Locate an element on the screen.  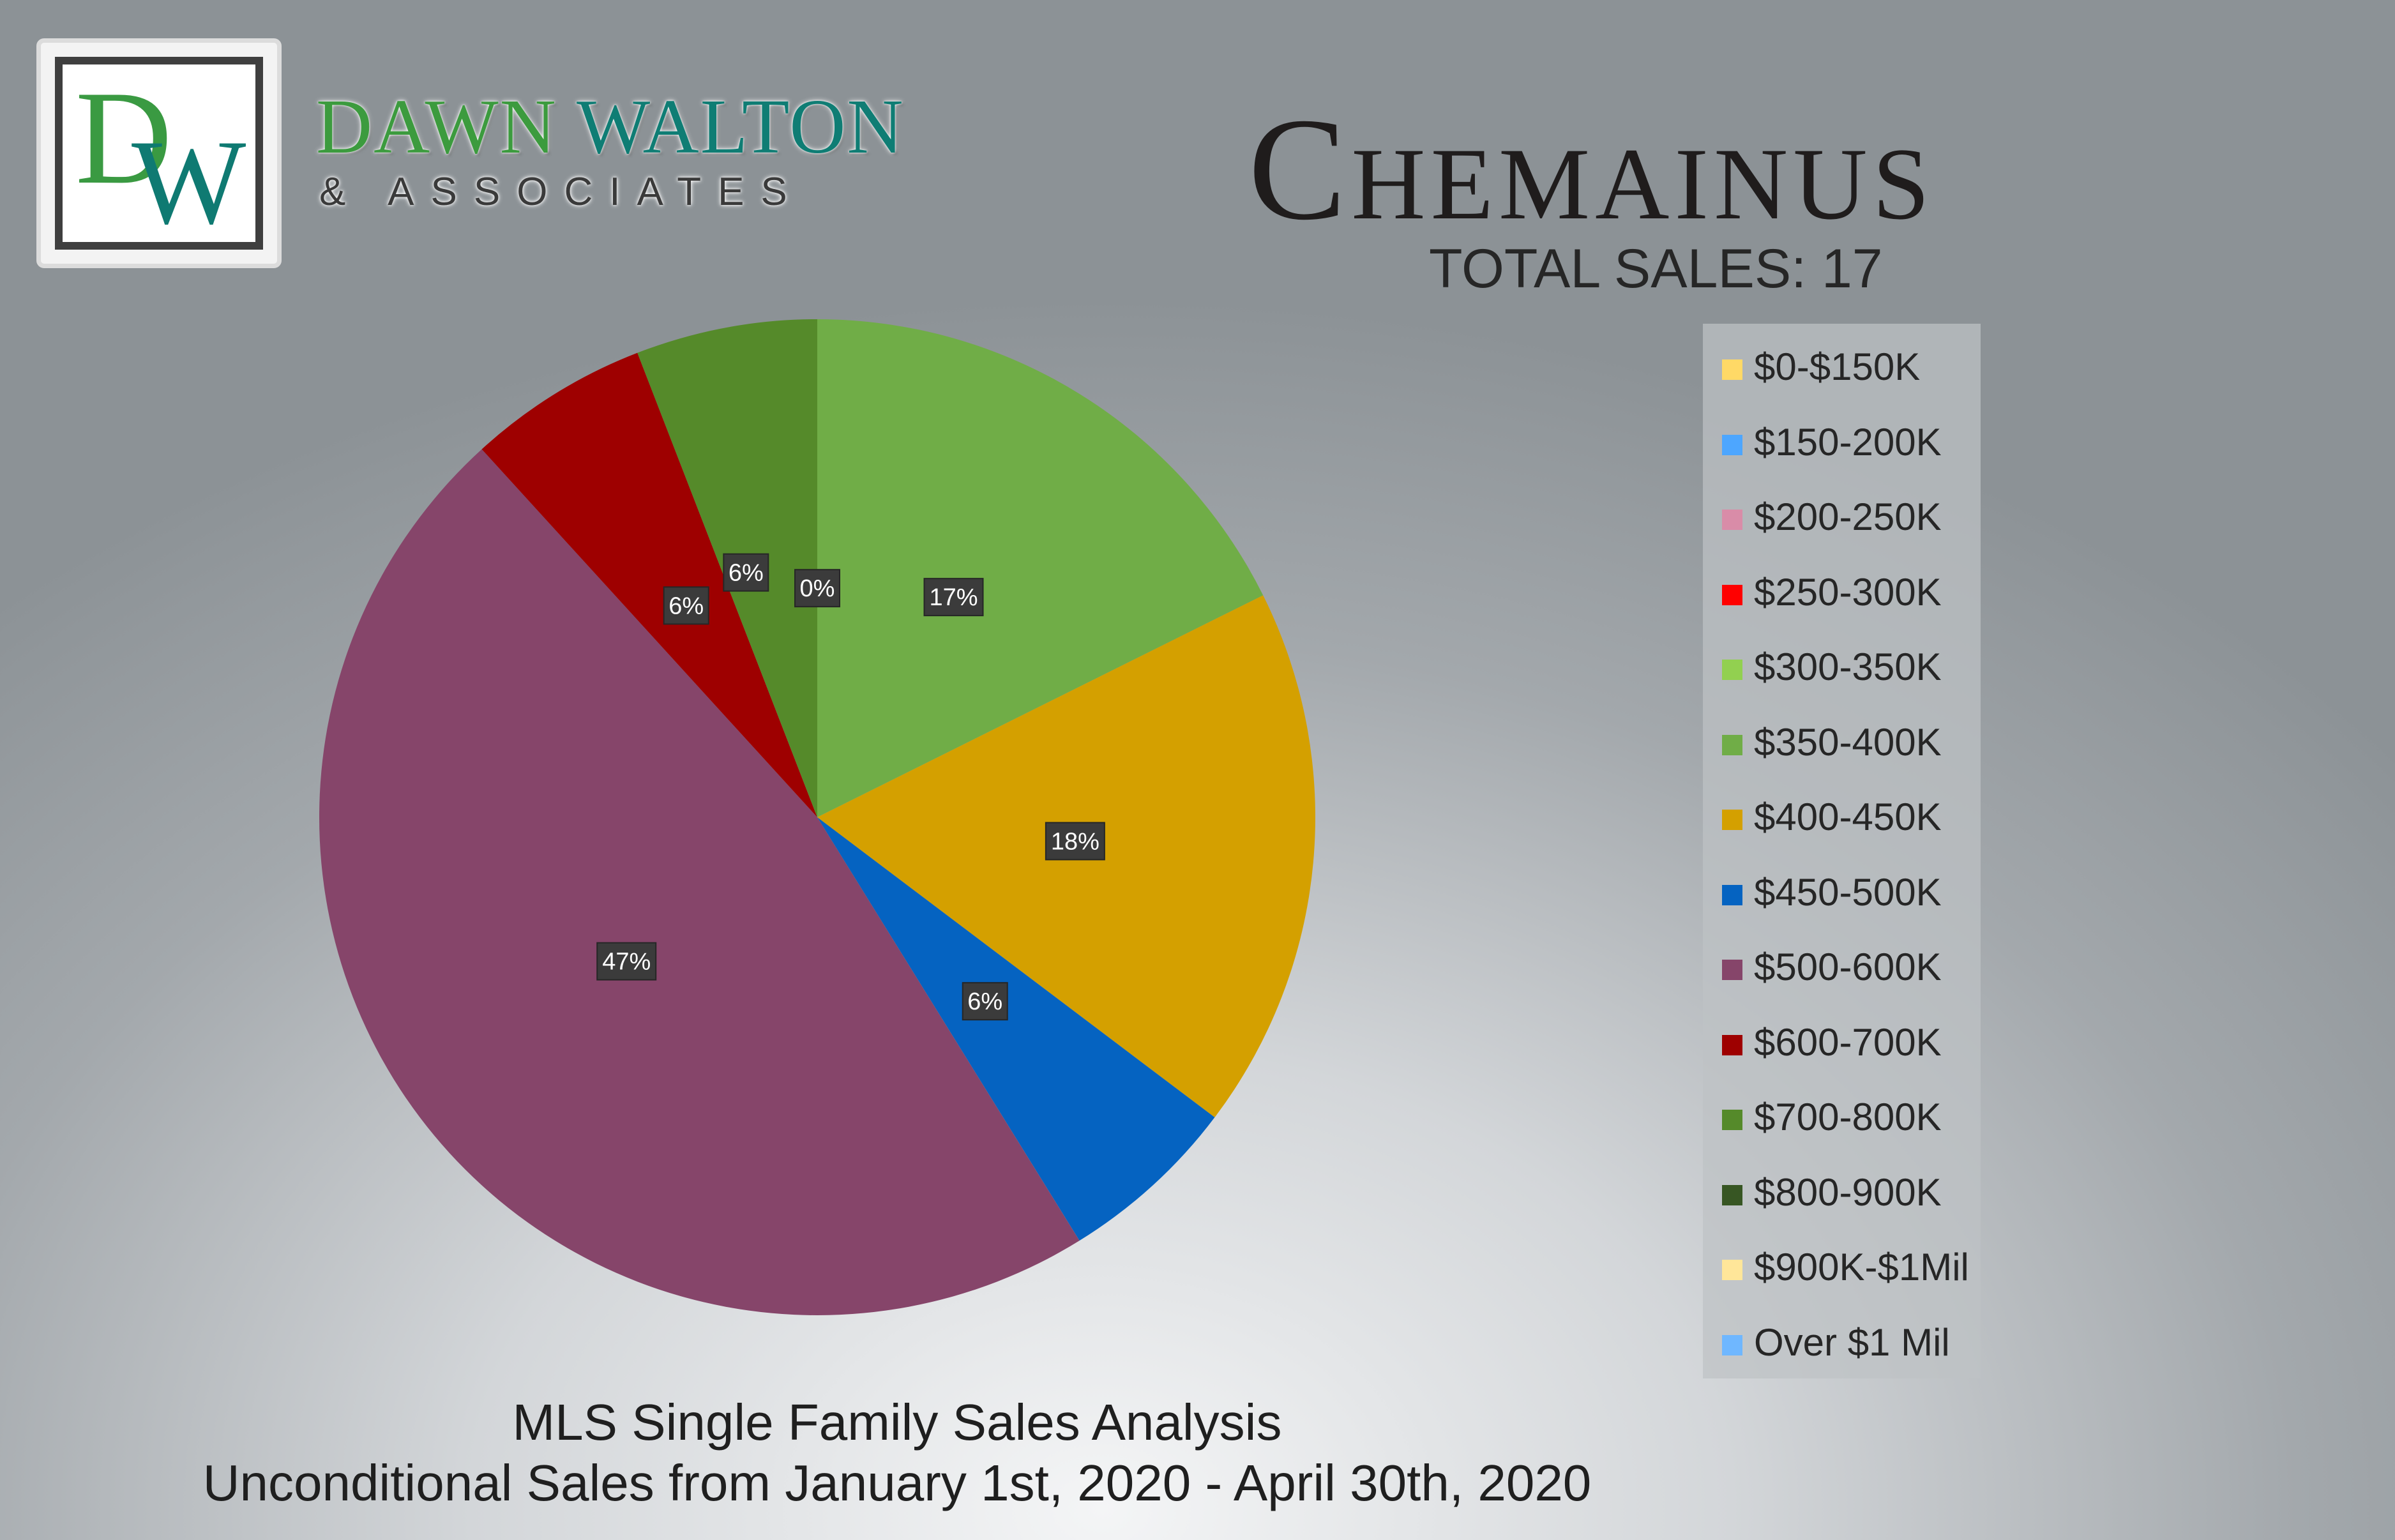
data-label-450-500k: 6% is located at coordinates (985, 1001).